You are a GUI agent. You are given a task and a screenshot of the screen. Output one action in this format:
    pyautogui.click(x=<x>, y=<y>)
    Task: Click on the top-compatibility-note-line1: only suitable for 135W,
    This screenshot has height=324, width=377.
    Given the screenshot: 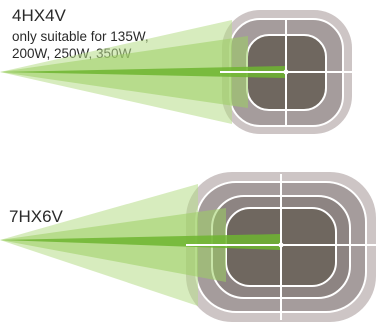 What is the action you would take?
    pyautogui.click(x=80, y=36)
    